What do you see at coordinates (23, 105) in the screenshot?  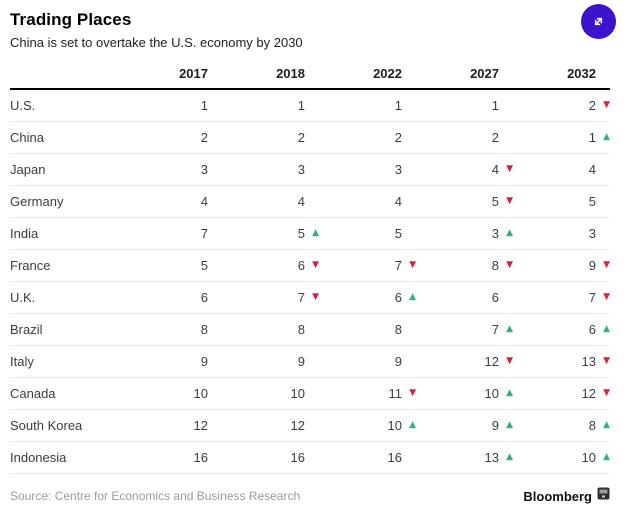 I see `country-label: U.S.` at bounding box center [23, 105].